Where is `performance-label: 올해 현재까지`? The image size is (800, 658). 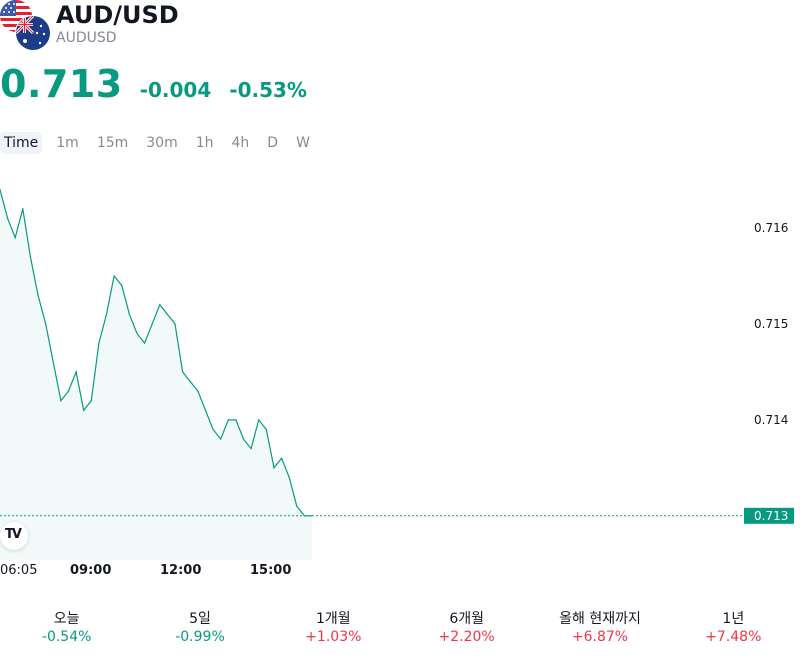 performance-label: 올해 현재까지 is located at coordinates (600, 619).